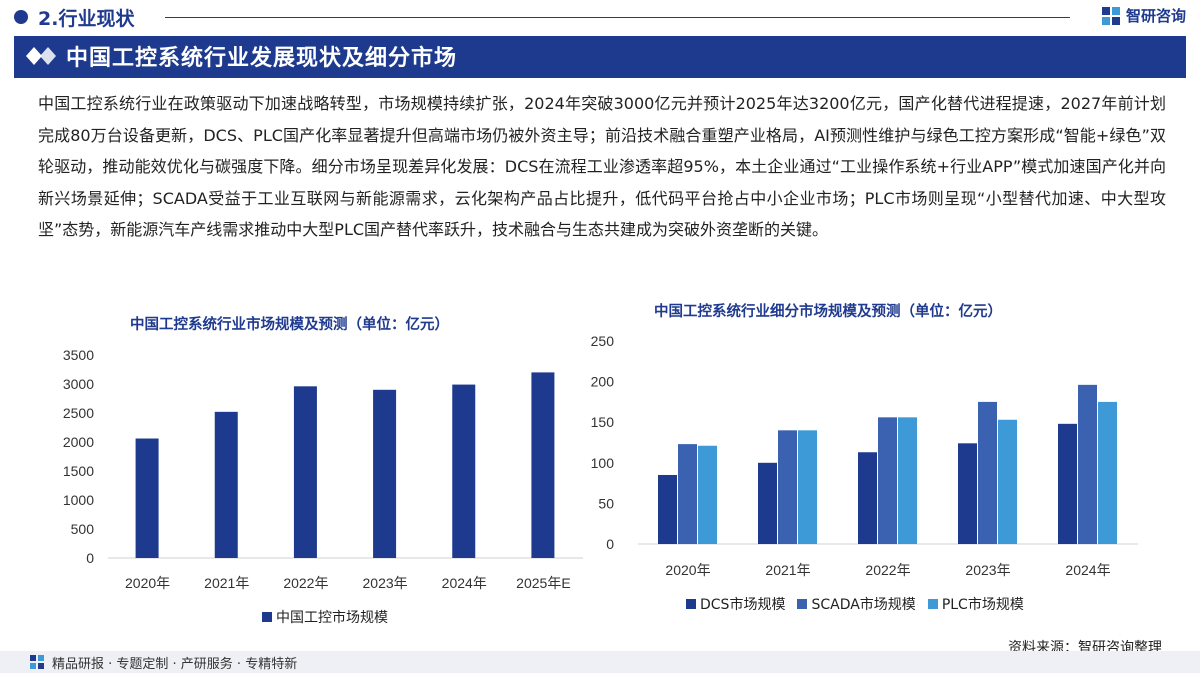 Image resolution: width=1200 pixels, height=673 pixels. What do you see at coordinates (226, 583) in the screenshot?
I see `chart1-category-label: 2021年` at bounding box center [226, 583].